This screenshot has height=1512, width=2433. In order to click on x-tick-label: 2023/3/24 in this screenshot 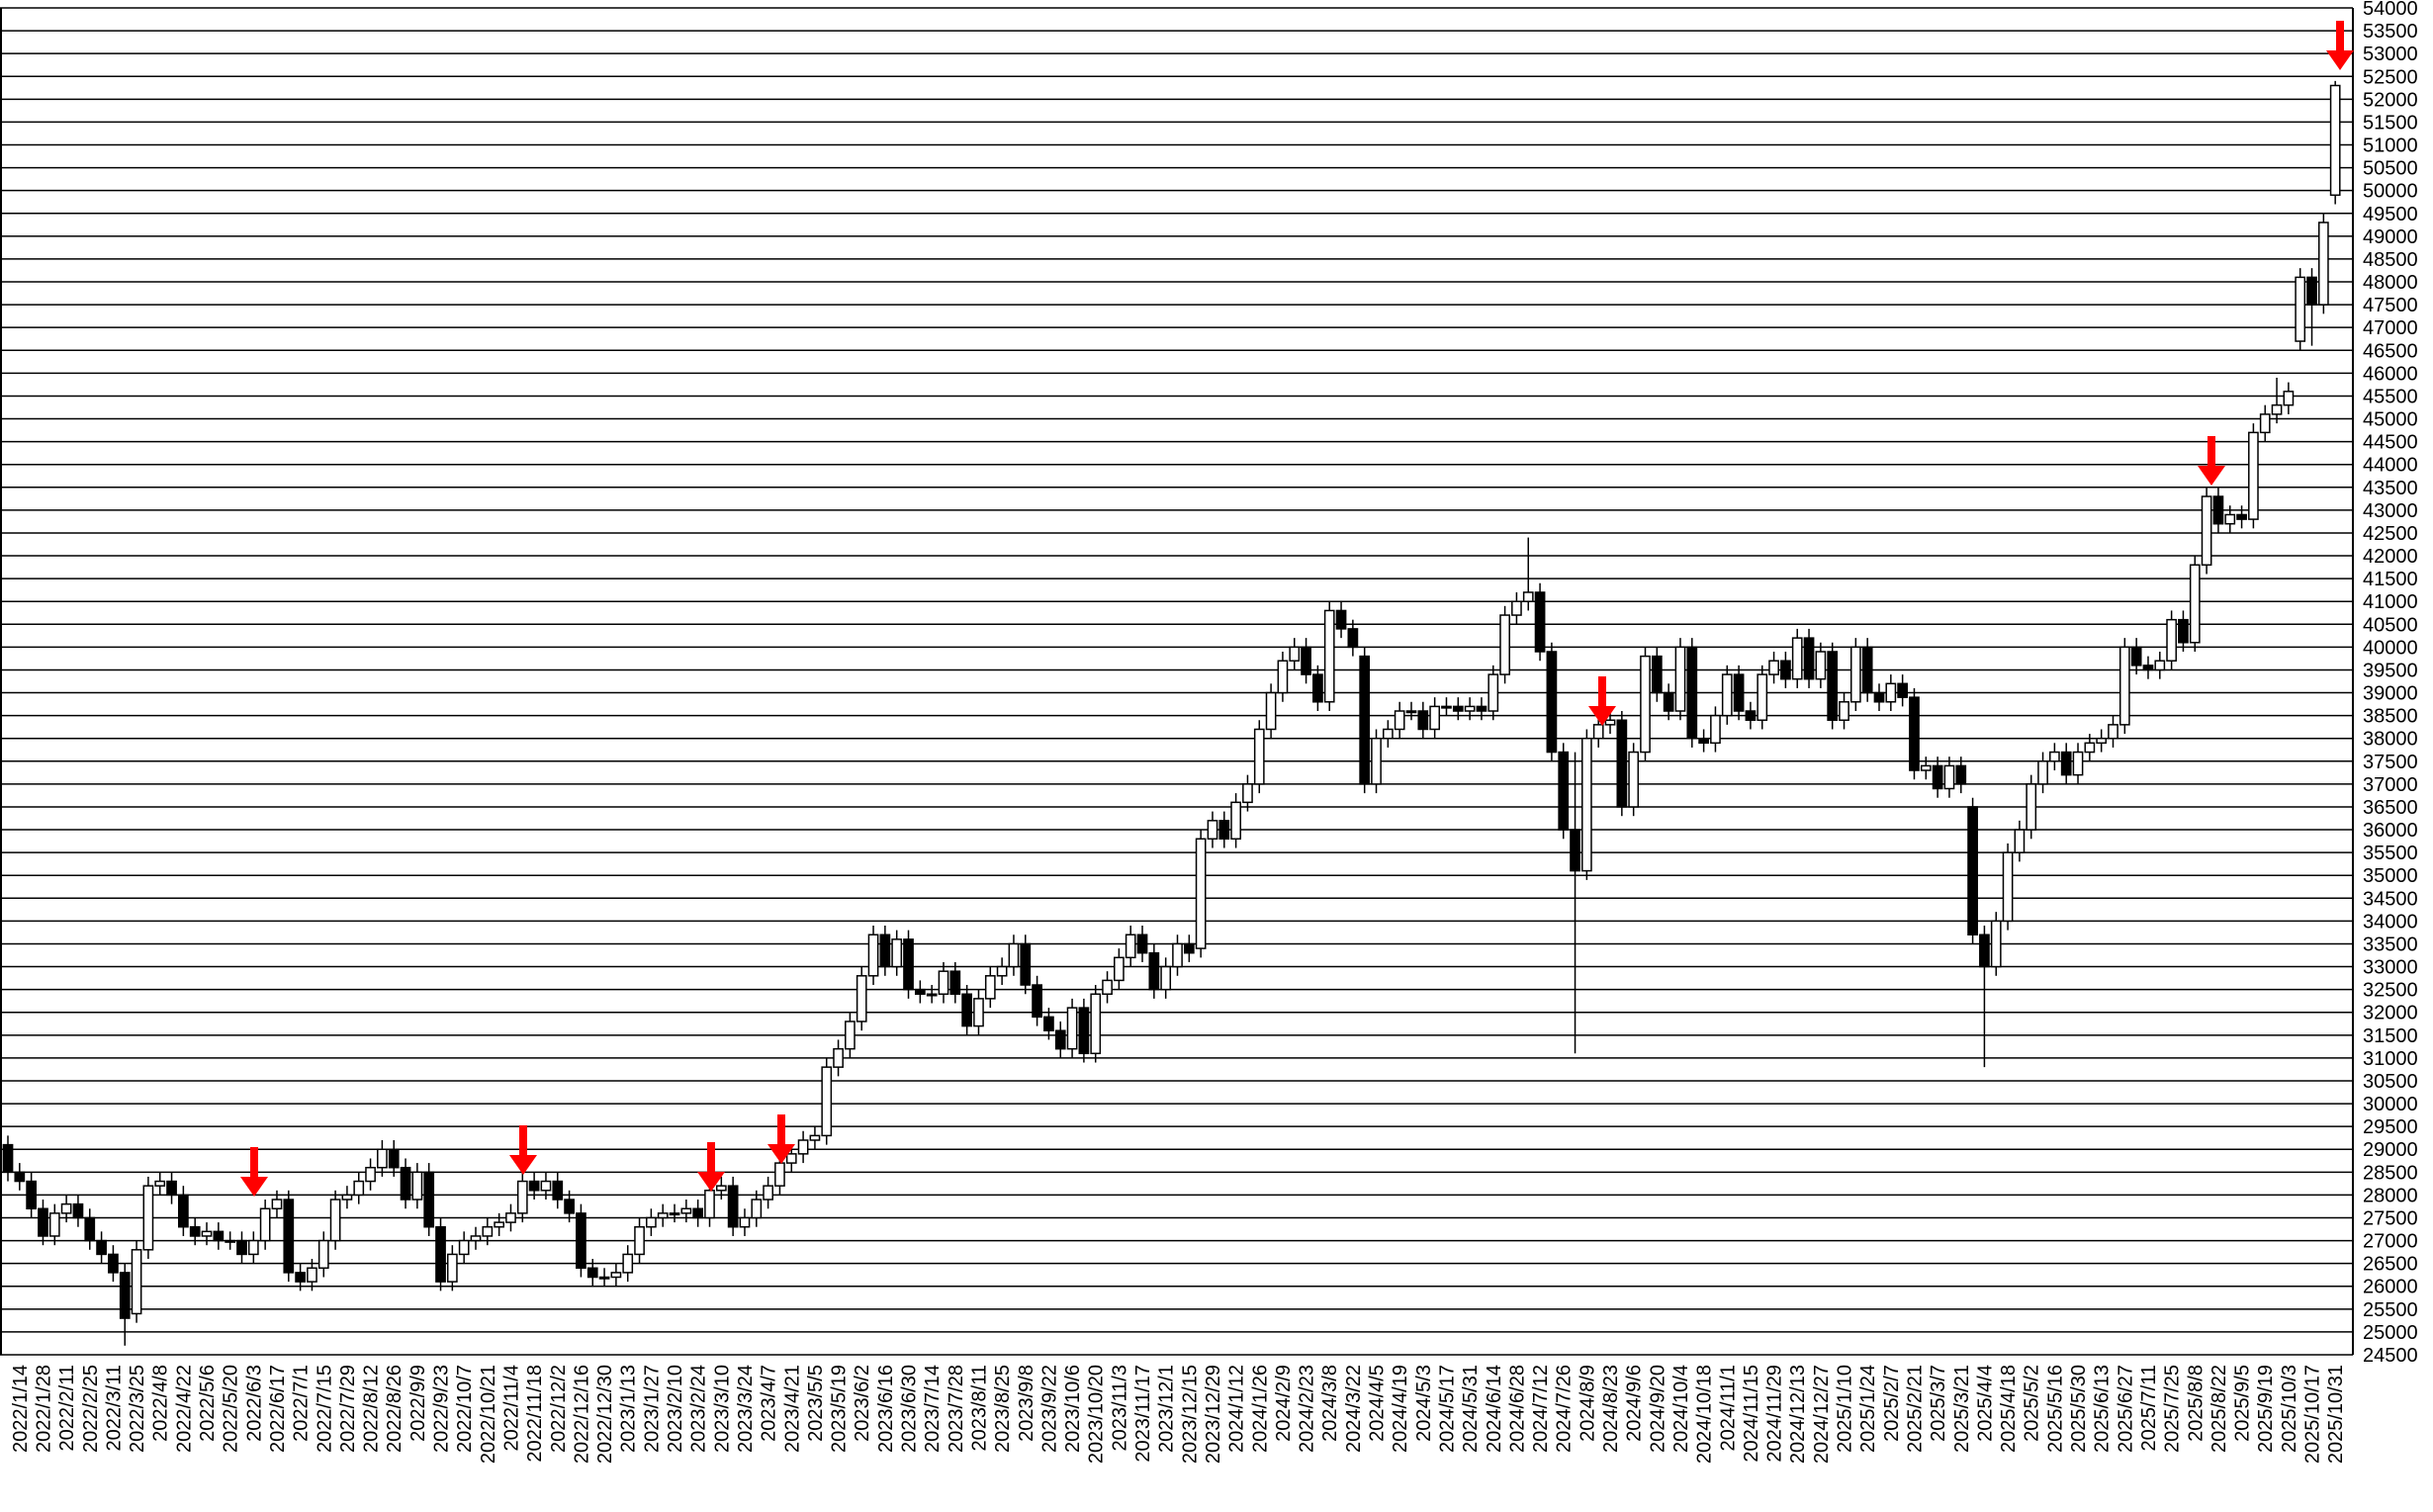, I will do `click(746, 1409)`.